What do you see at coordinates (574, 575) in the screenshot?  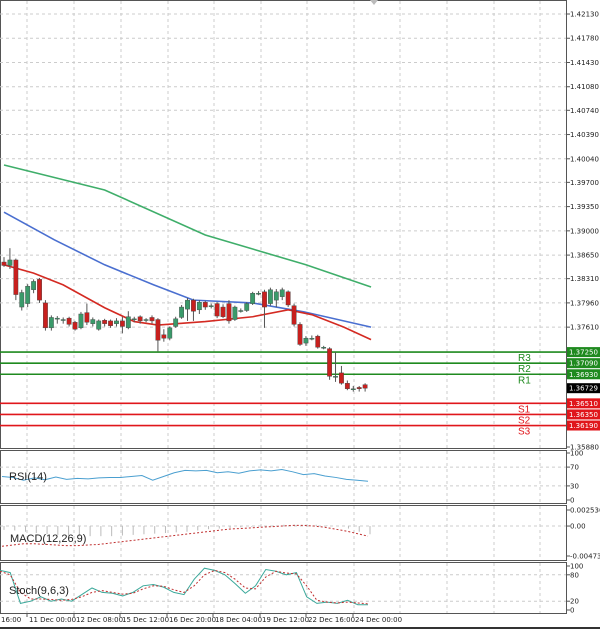 I see `stoch-tick-label: 80` at bounding box center [574, 575].